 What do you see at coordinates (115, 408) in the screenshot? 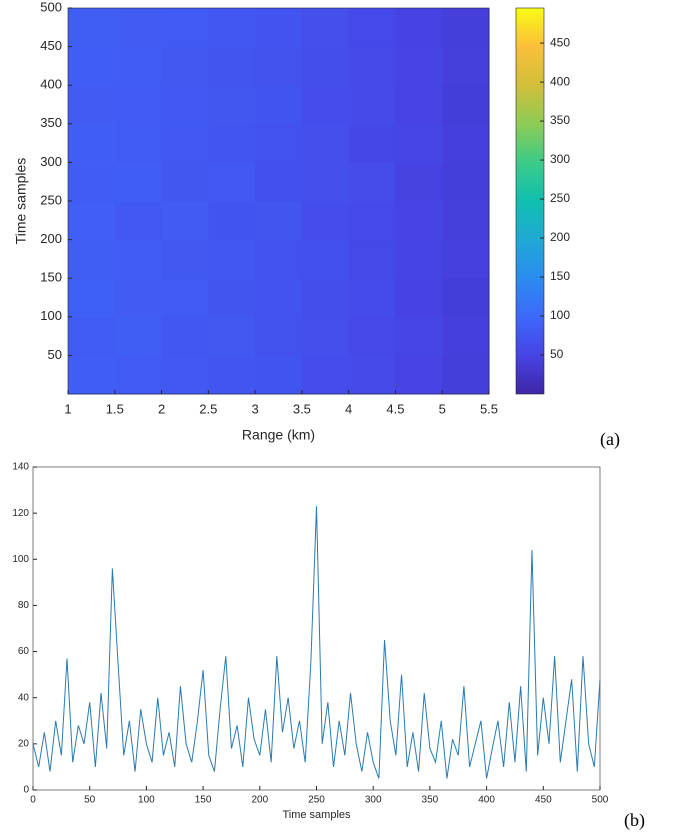
I see `x-tick-label: 1.5` at bounding box center [115, 408].